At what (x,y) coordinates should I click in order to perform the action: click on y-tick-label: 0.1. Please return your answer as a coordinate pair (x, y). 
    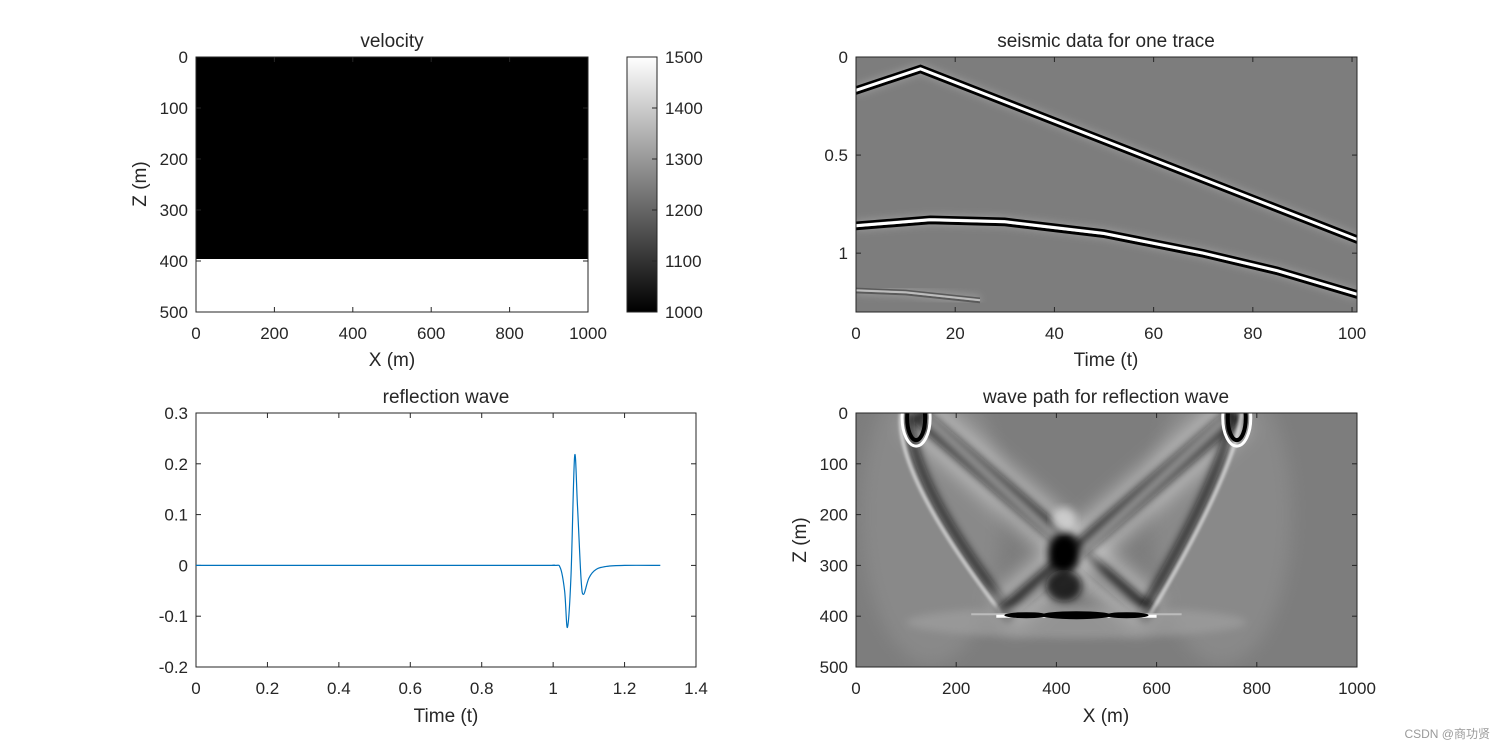
    Looking at the image, I should click on (176, 515).